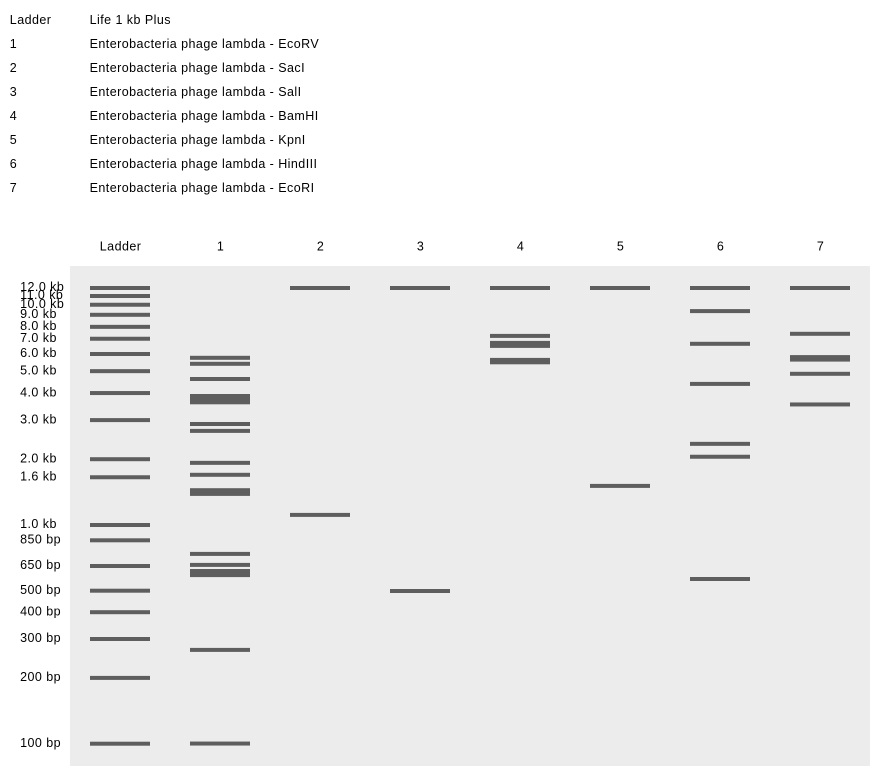  Describe the element at coordinates (130, 20) in the screenshot. I see `svg-text: Life 1 kb Plus` at that location.